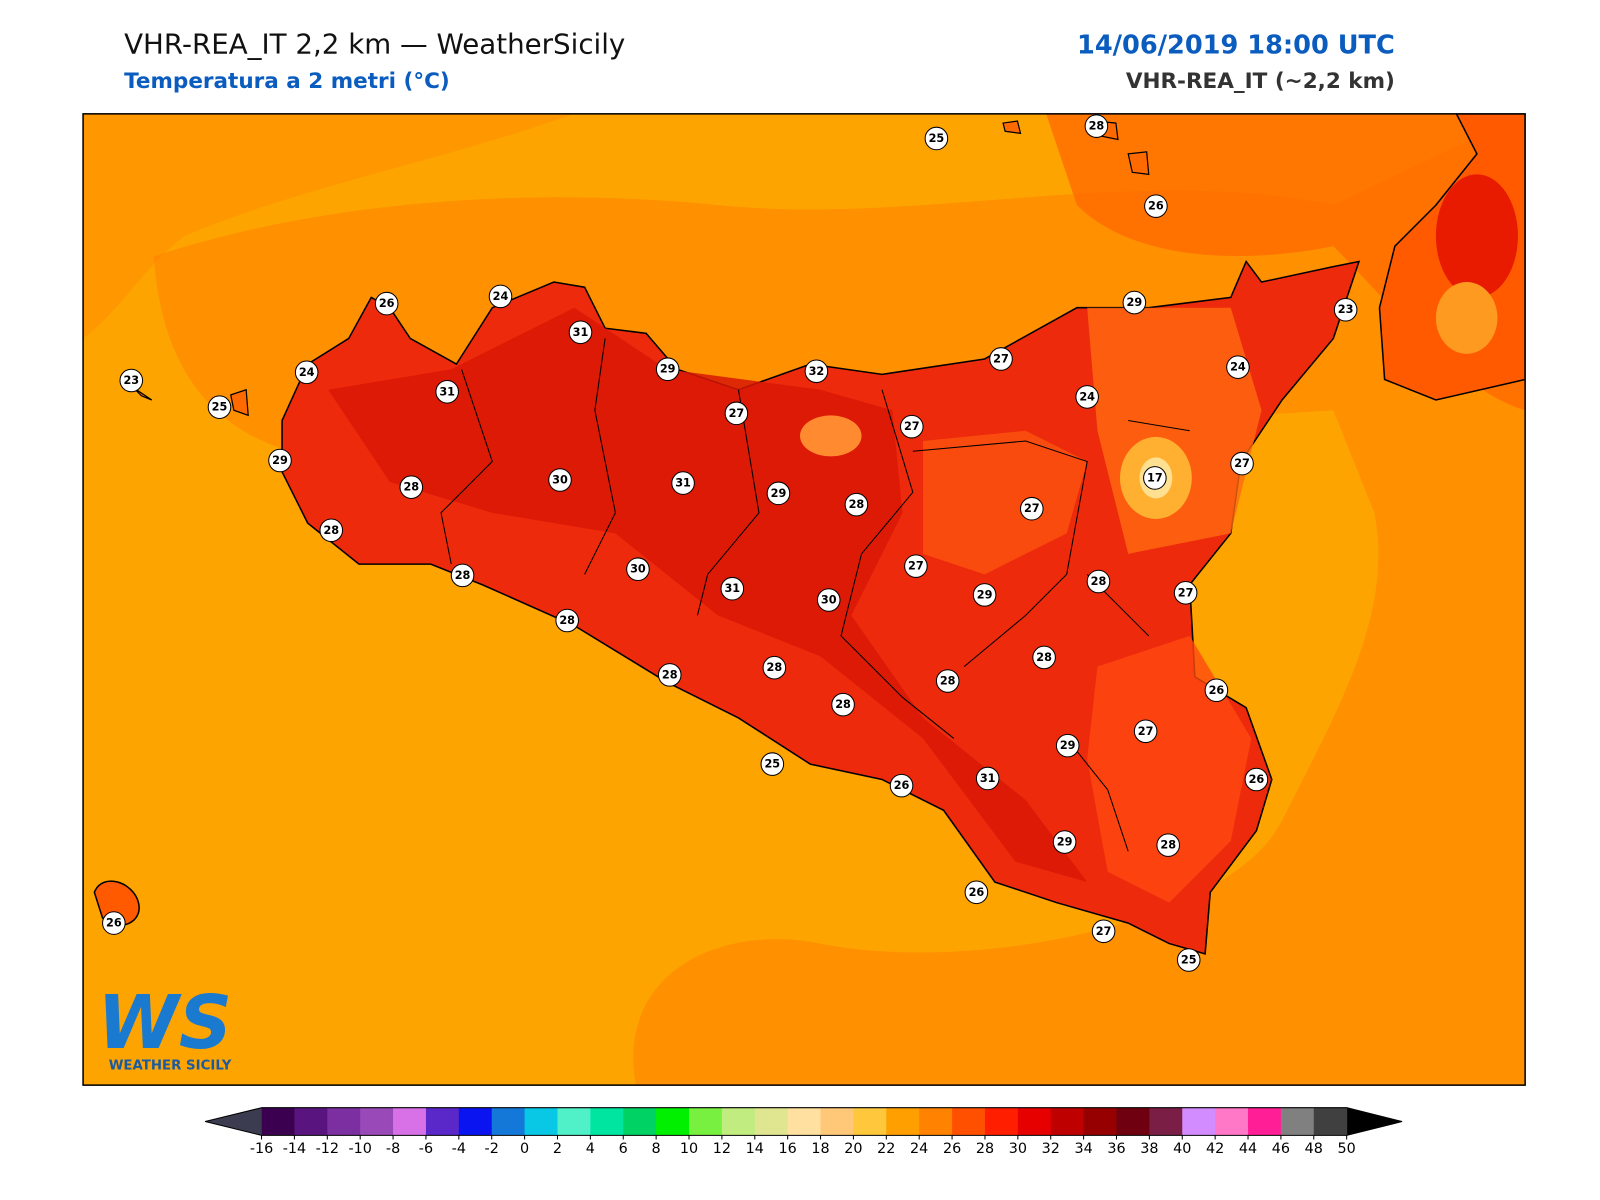 The width and height of the screenshot is (1600, 1200). I want to click on colorbar-tick-label: -14, so click(294, 1149).